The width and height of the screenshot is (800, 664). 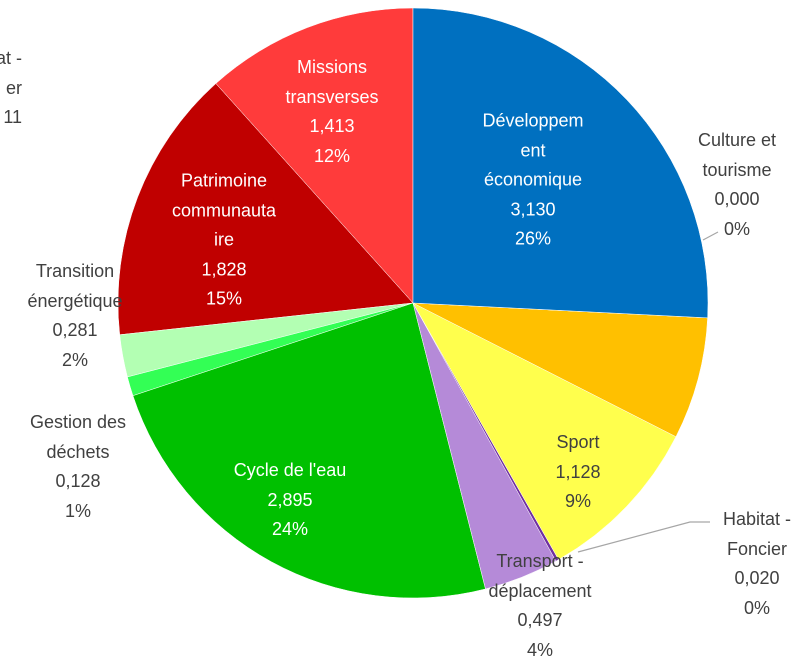 What do you see at coordinates (224, 210) in the screenshot?
I see `category-label: Patrimoine communauta ire` at bounding box center [224, 210].